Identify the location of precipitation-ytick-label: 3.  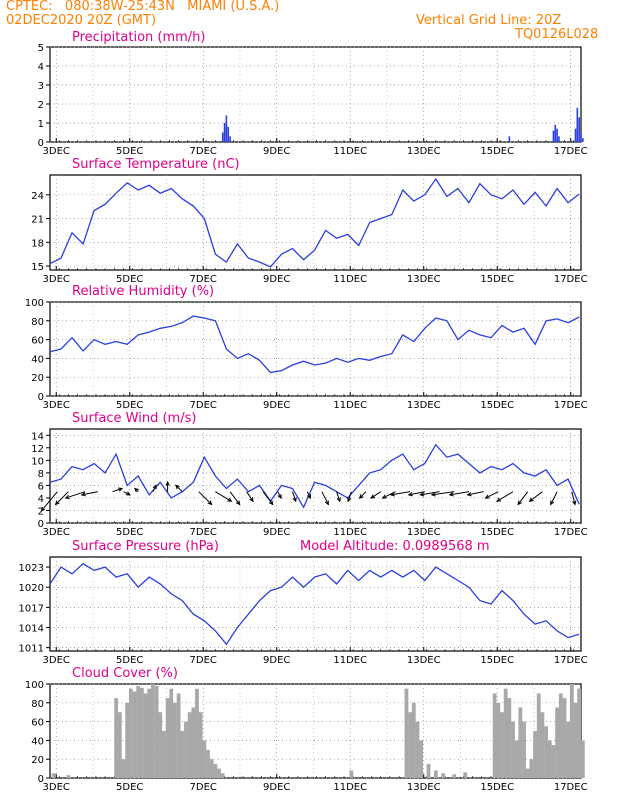
(41, 86).